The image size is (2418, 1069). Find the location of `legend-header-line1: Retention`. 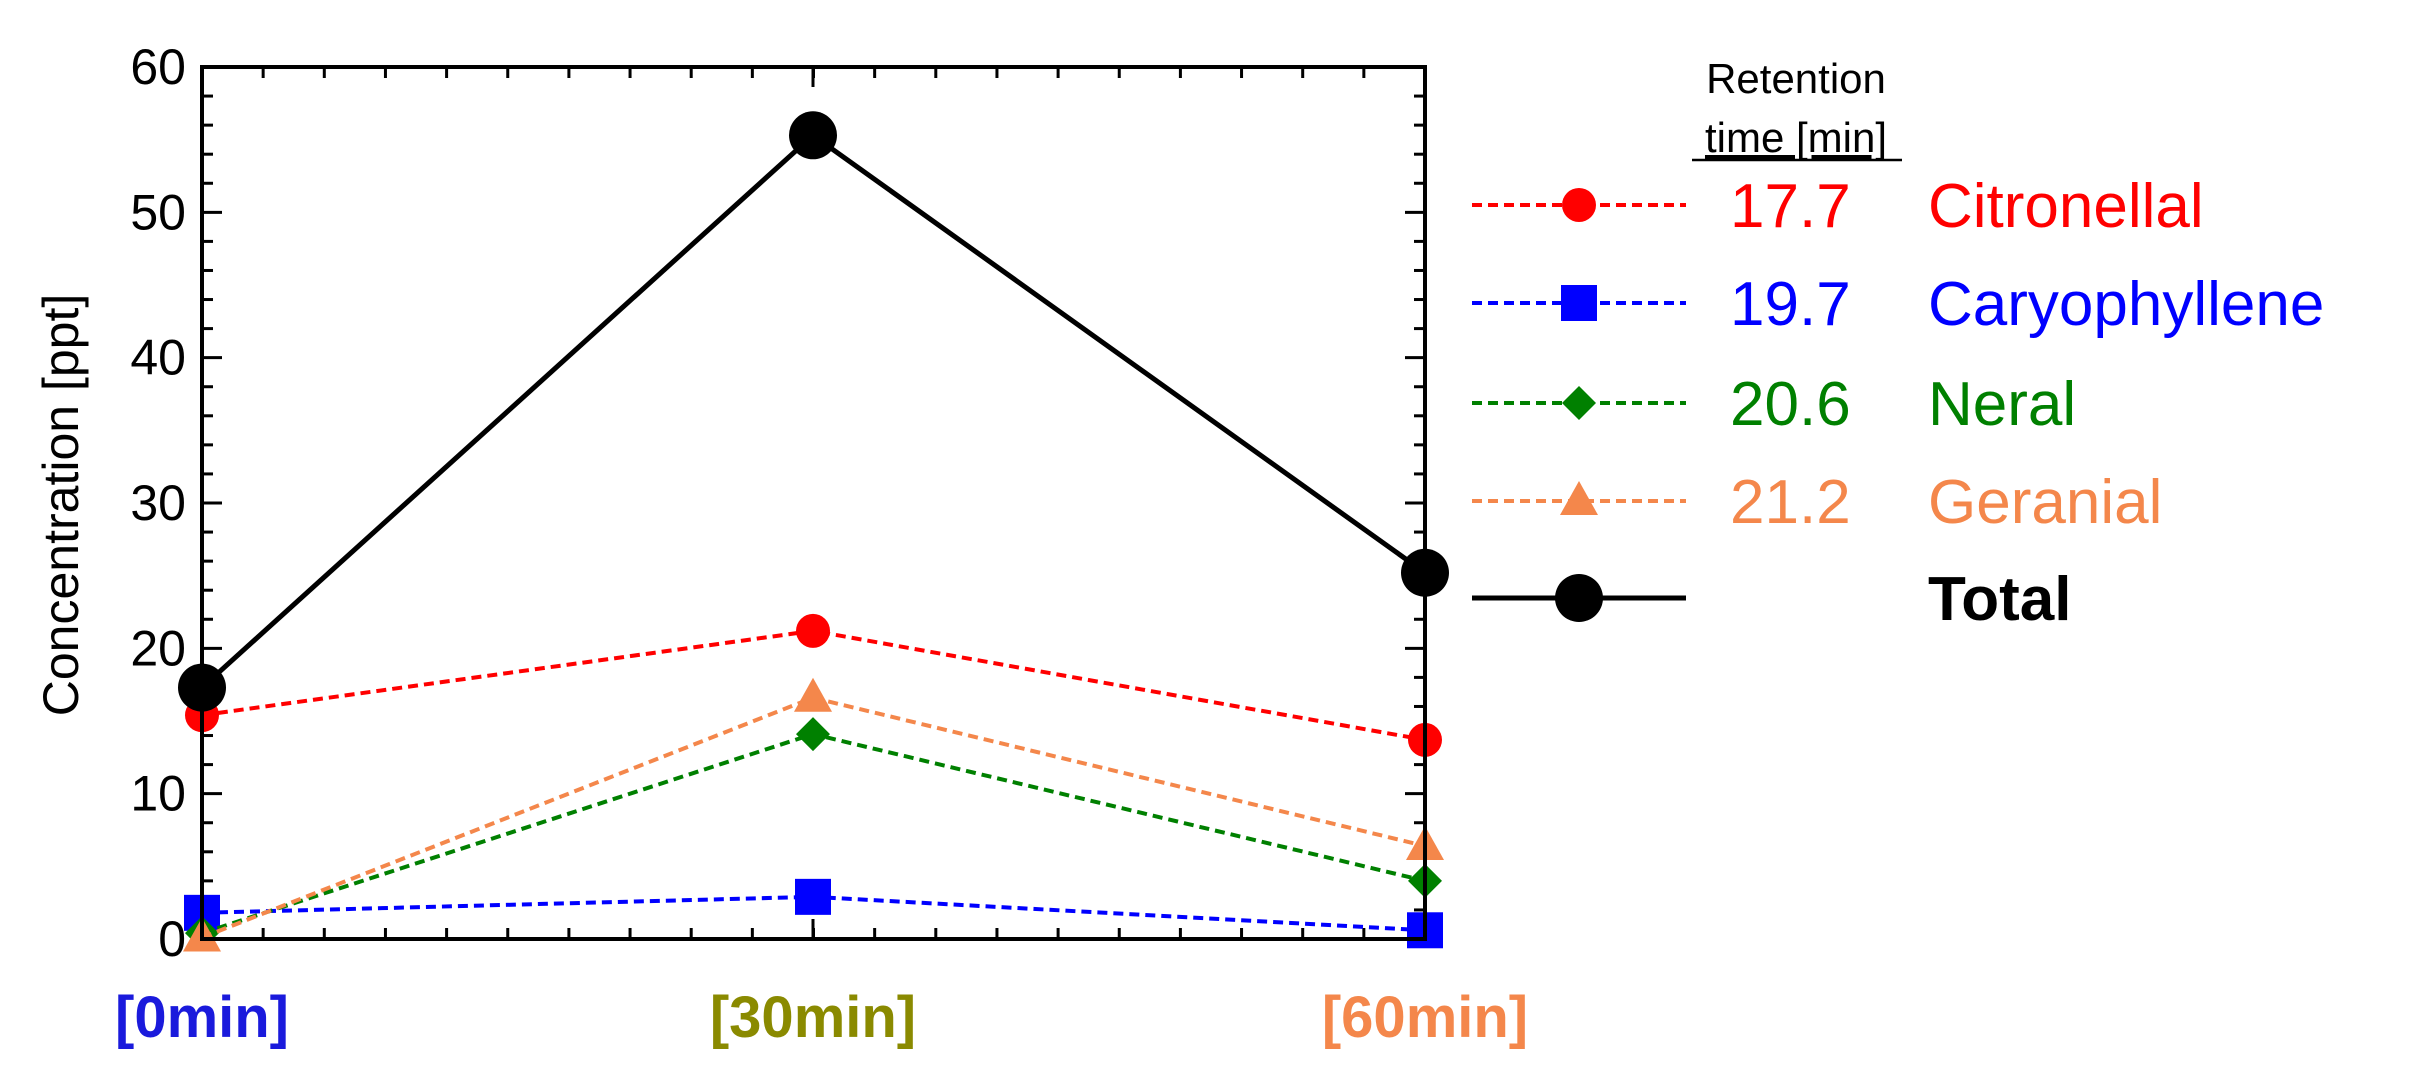

legend-header-line1: Retention is located at coordinates (1796, 78).